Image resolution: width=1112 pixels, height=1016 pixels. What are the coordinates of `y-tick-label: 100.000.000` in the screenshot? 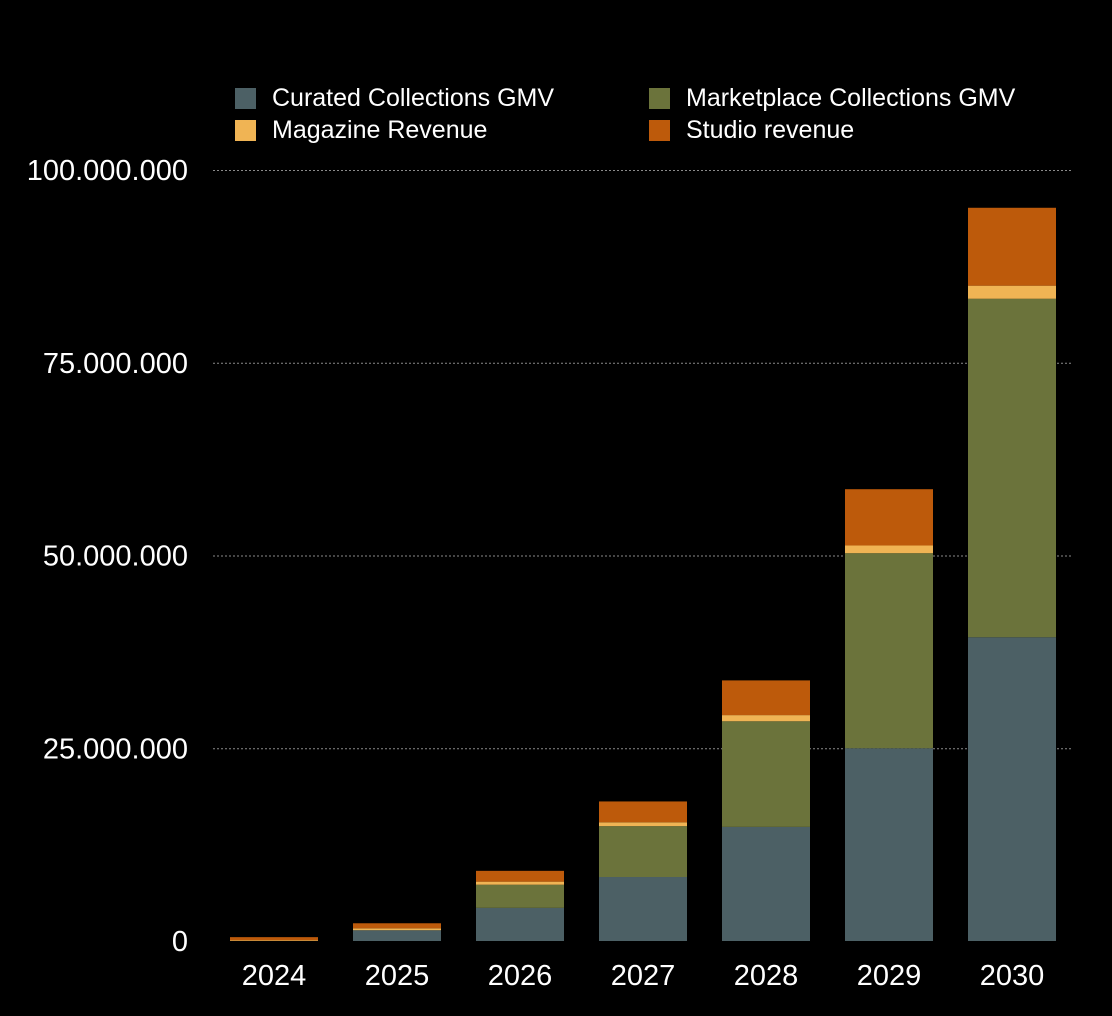 It's located at (107, 171).